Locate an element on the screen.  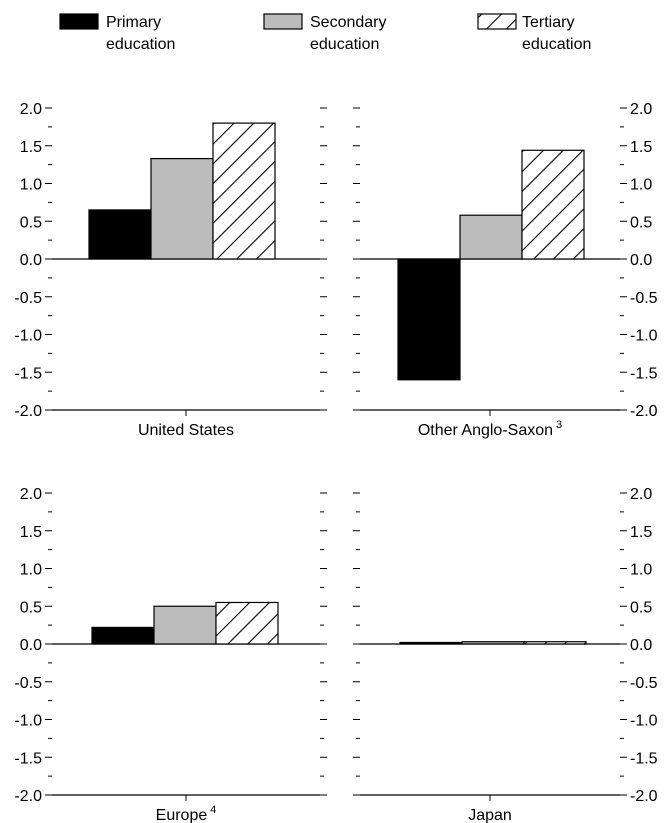
legend-sublabel-tertiary: education is located at coordinates (556, 44).